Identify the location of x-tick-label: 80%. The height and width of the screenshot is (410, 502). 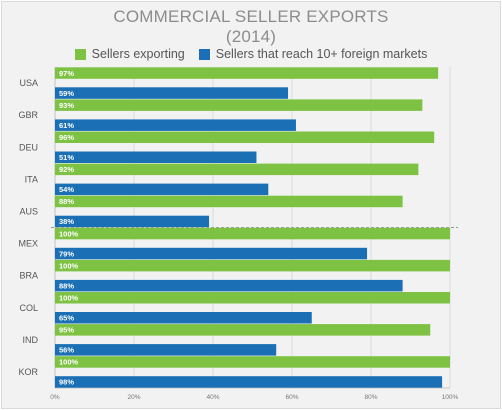
(370, 397).